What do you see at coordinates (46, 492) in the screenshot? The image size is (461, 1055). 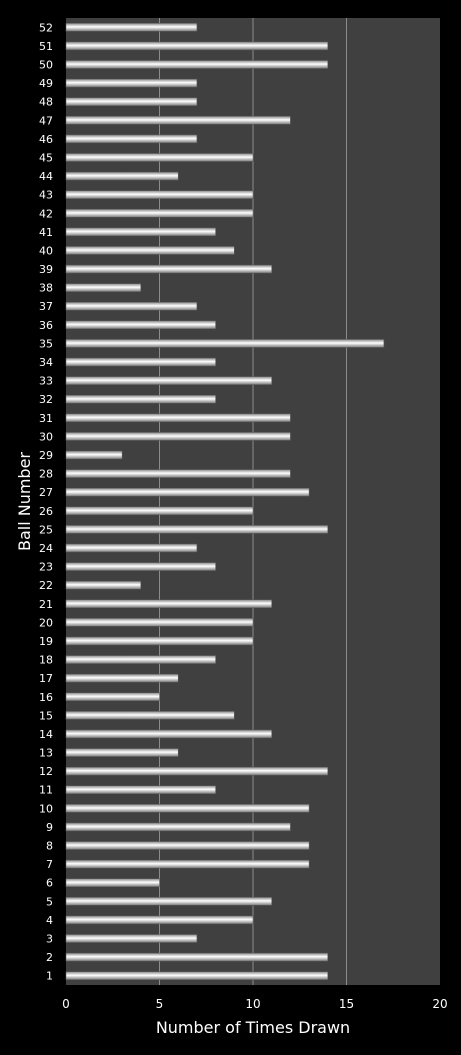 I see `y-tick-label: 27` at bounding box center [46, 492].